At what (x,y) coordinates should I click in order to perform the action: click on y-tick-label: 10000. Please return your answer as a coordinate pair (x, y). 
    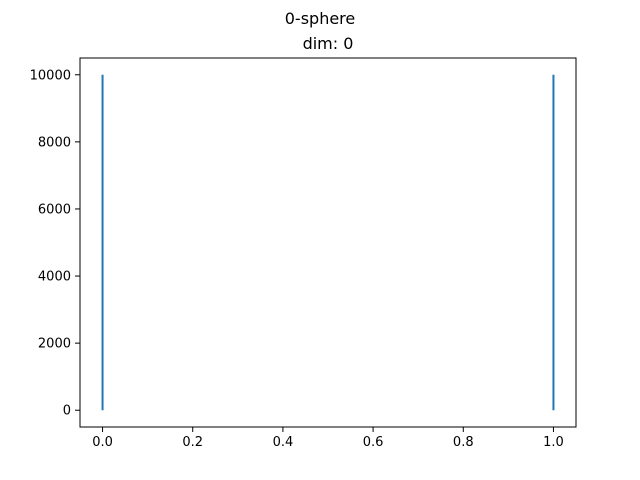
    Looking at the image, I should click on (50, 75).